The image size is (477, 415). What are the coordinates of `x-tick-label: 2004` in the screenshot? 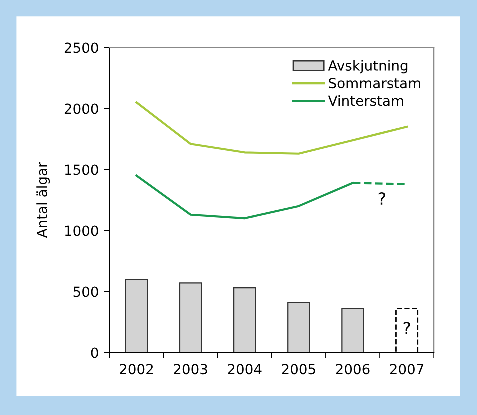 It's located at (245, 369).